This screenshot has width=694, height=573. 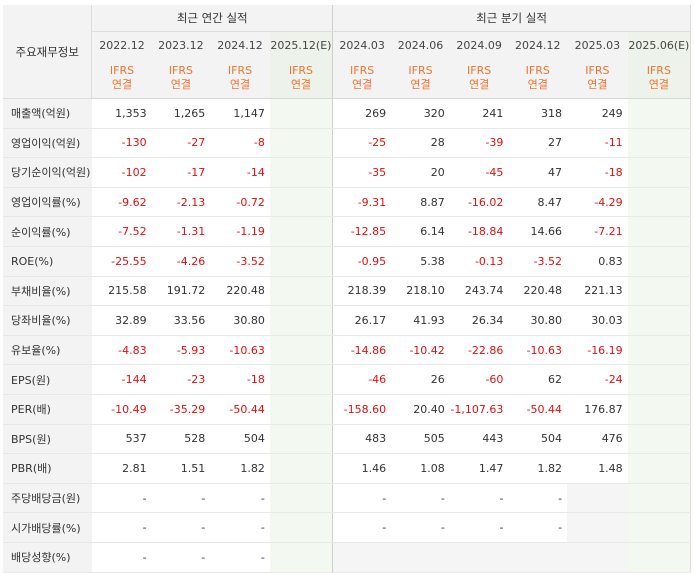 I want to click on table-cell: 6.14, so click(x=420, y=231).